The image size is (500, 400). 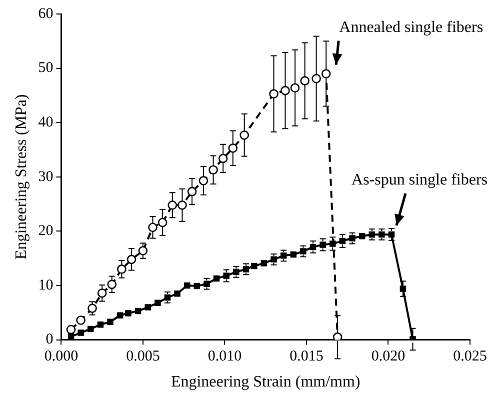 I want to click on x-tick-label: 0.010, so click(x=225, y=356).